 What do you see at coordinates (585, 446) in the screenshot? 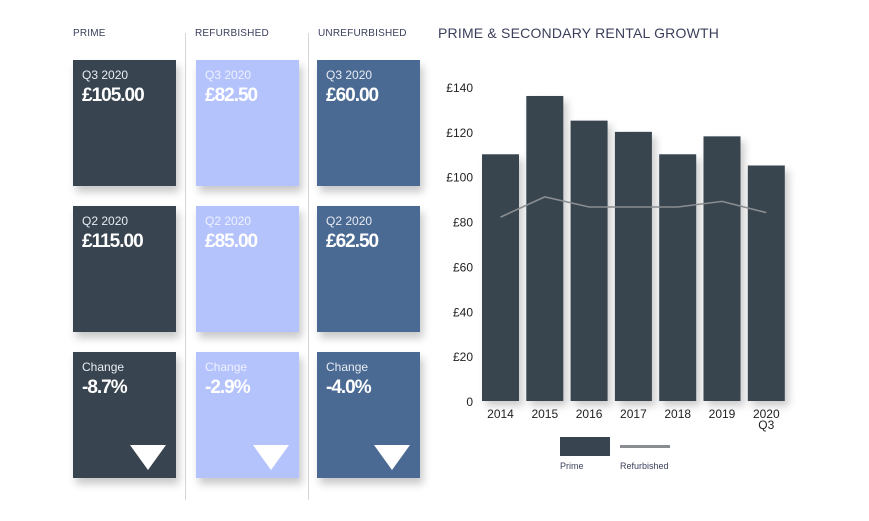
I see `legend-swatch-prime` at bounding box center [585, 446].